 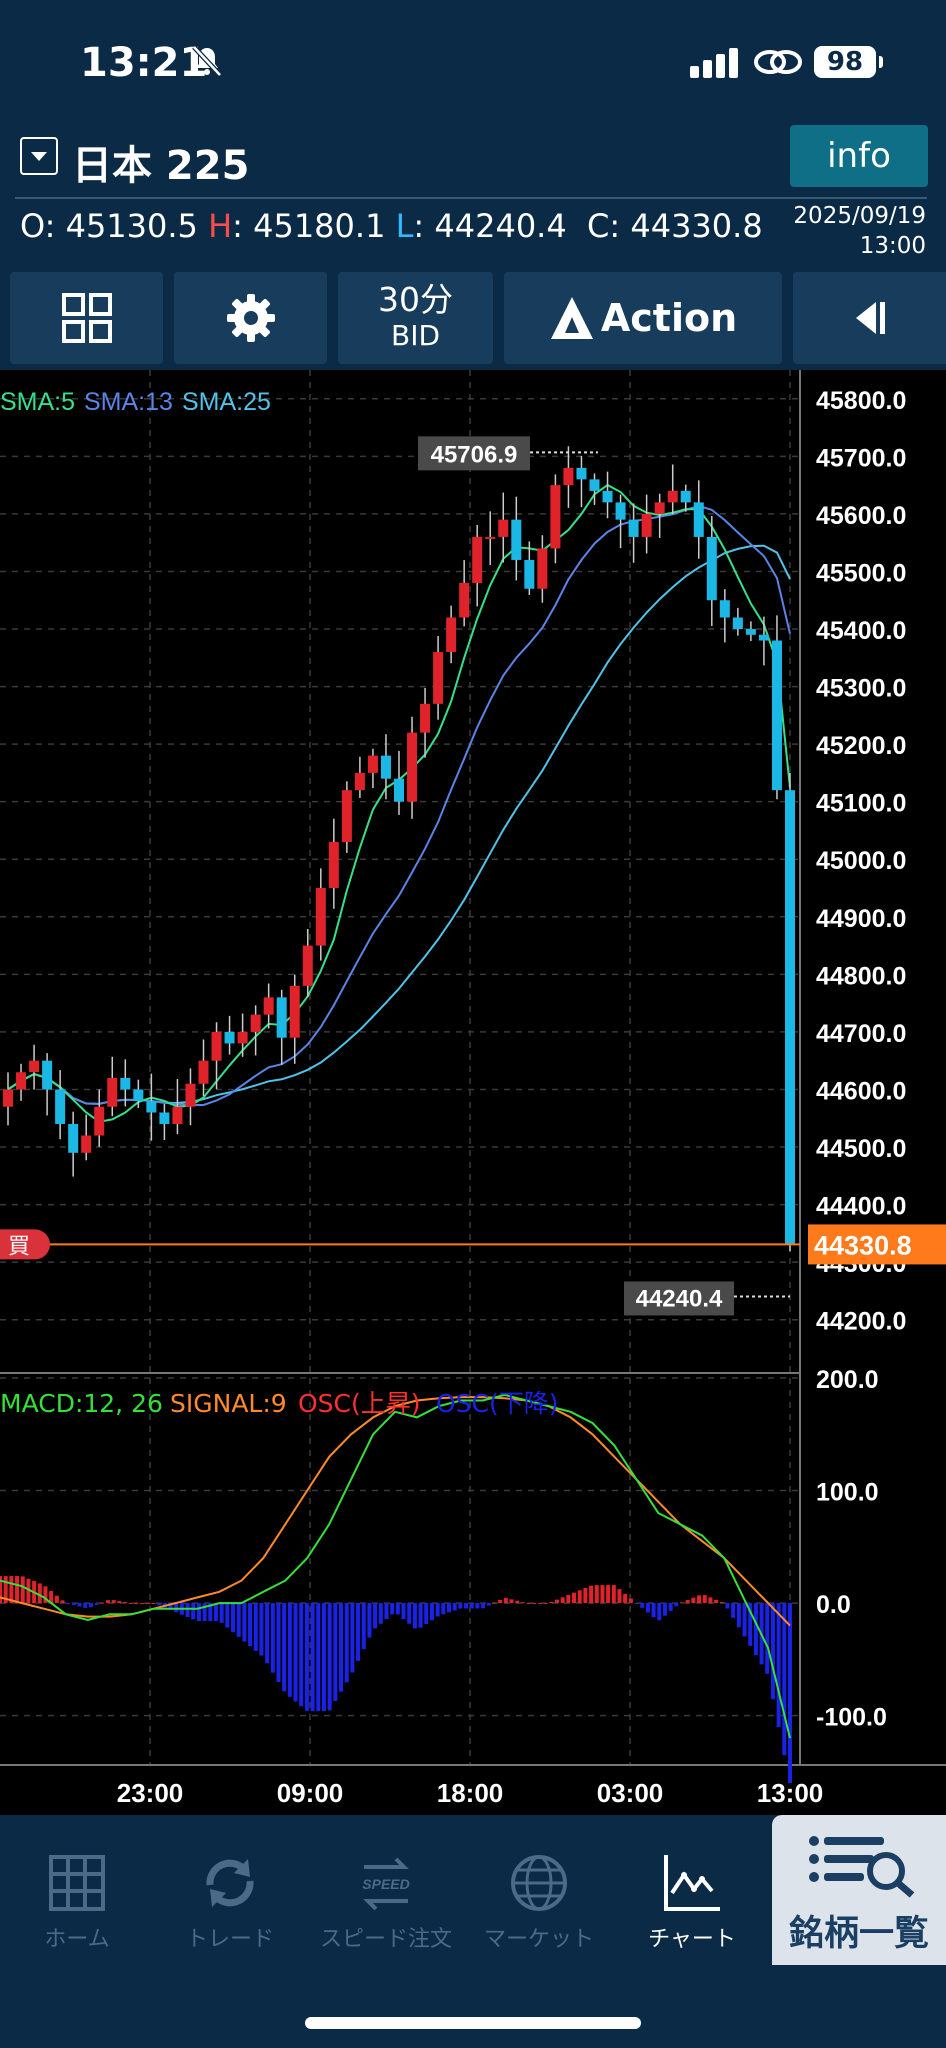 What do you see at coordinates (230, 1883) in the screenshot?
I see `refresh-icon` at bounding box center [230, 1883].